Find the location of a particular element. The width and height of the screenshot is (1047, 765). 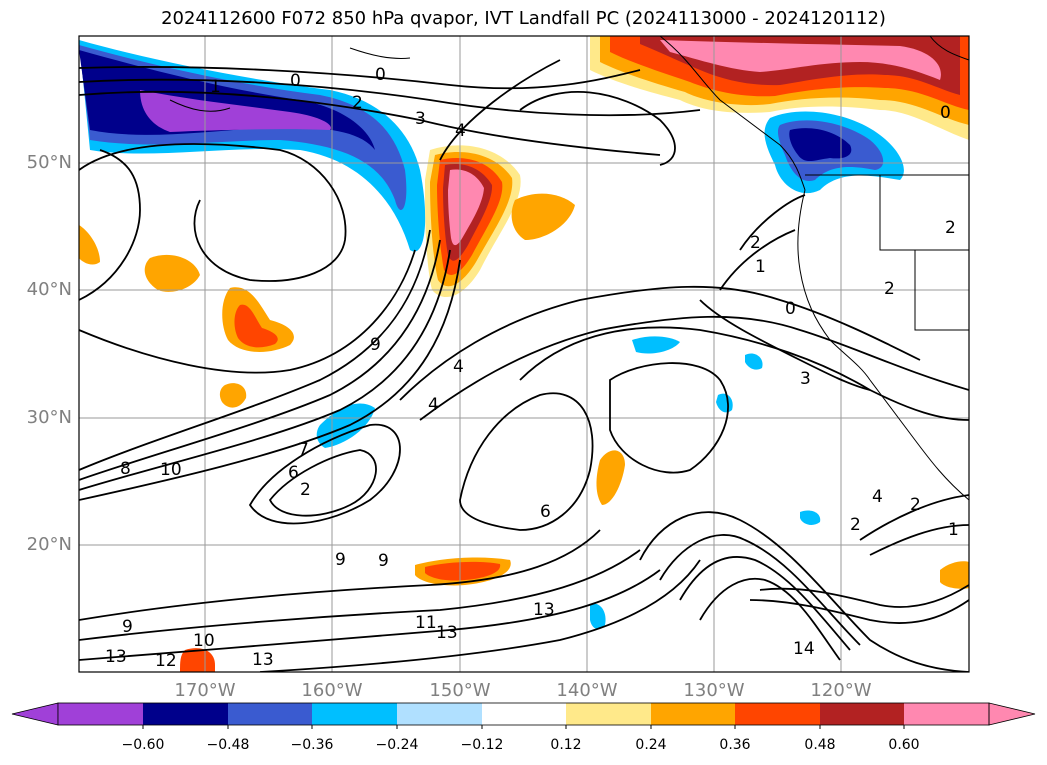

colorbar-tick-label: −0.12 is located at coordinates (482, 745).